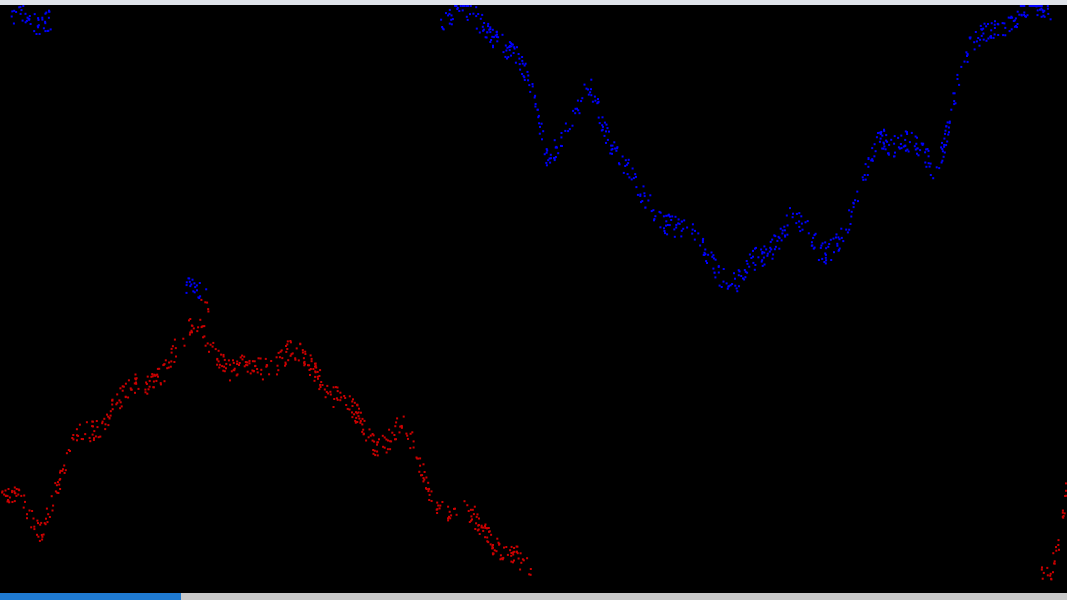 The image size is (1067, 600). I want to click on progress-track, so click(533, 596).